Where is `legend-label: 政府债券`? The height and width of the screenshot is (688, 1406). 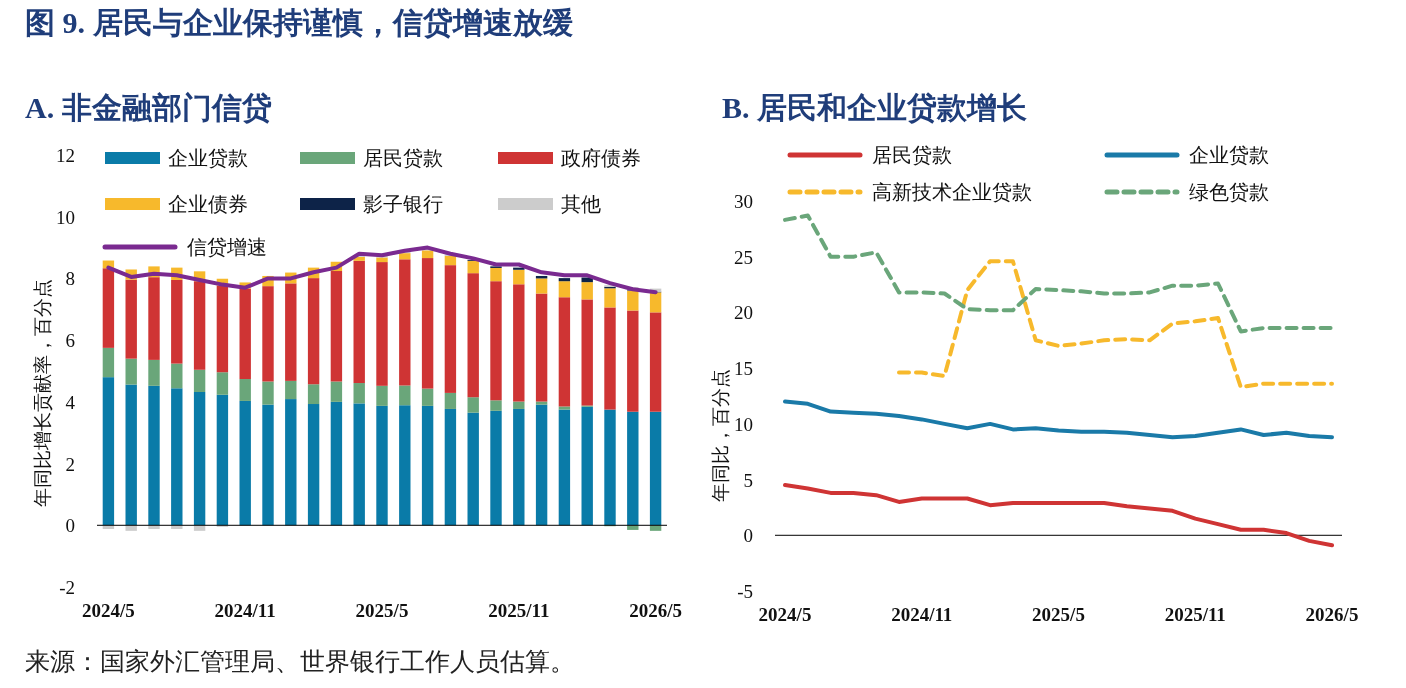 legend-label: 政府债券 is located at coordinates (601, 158).